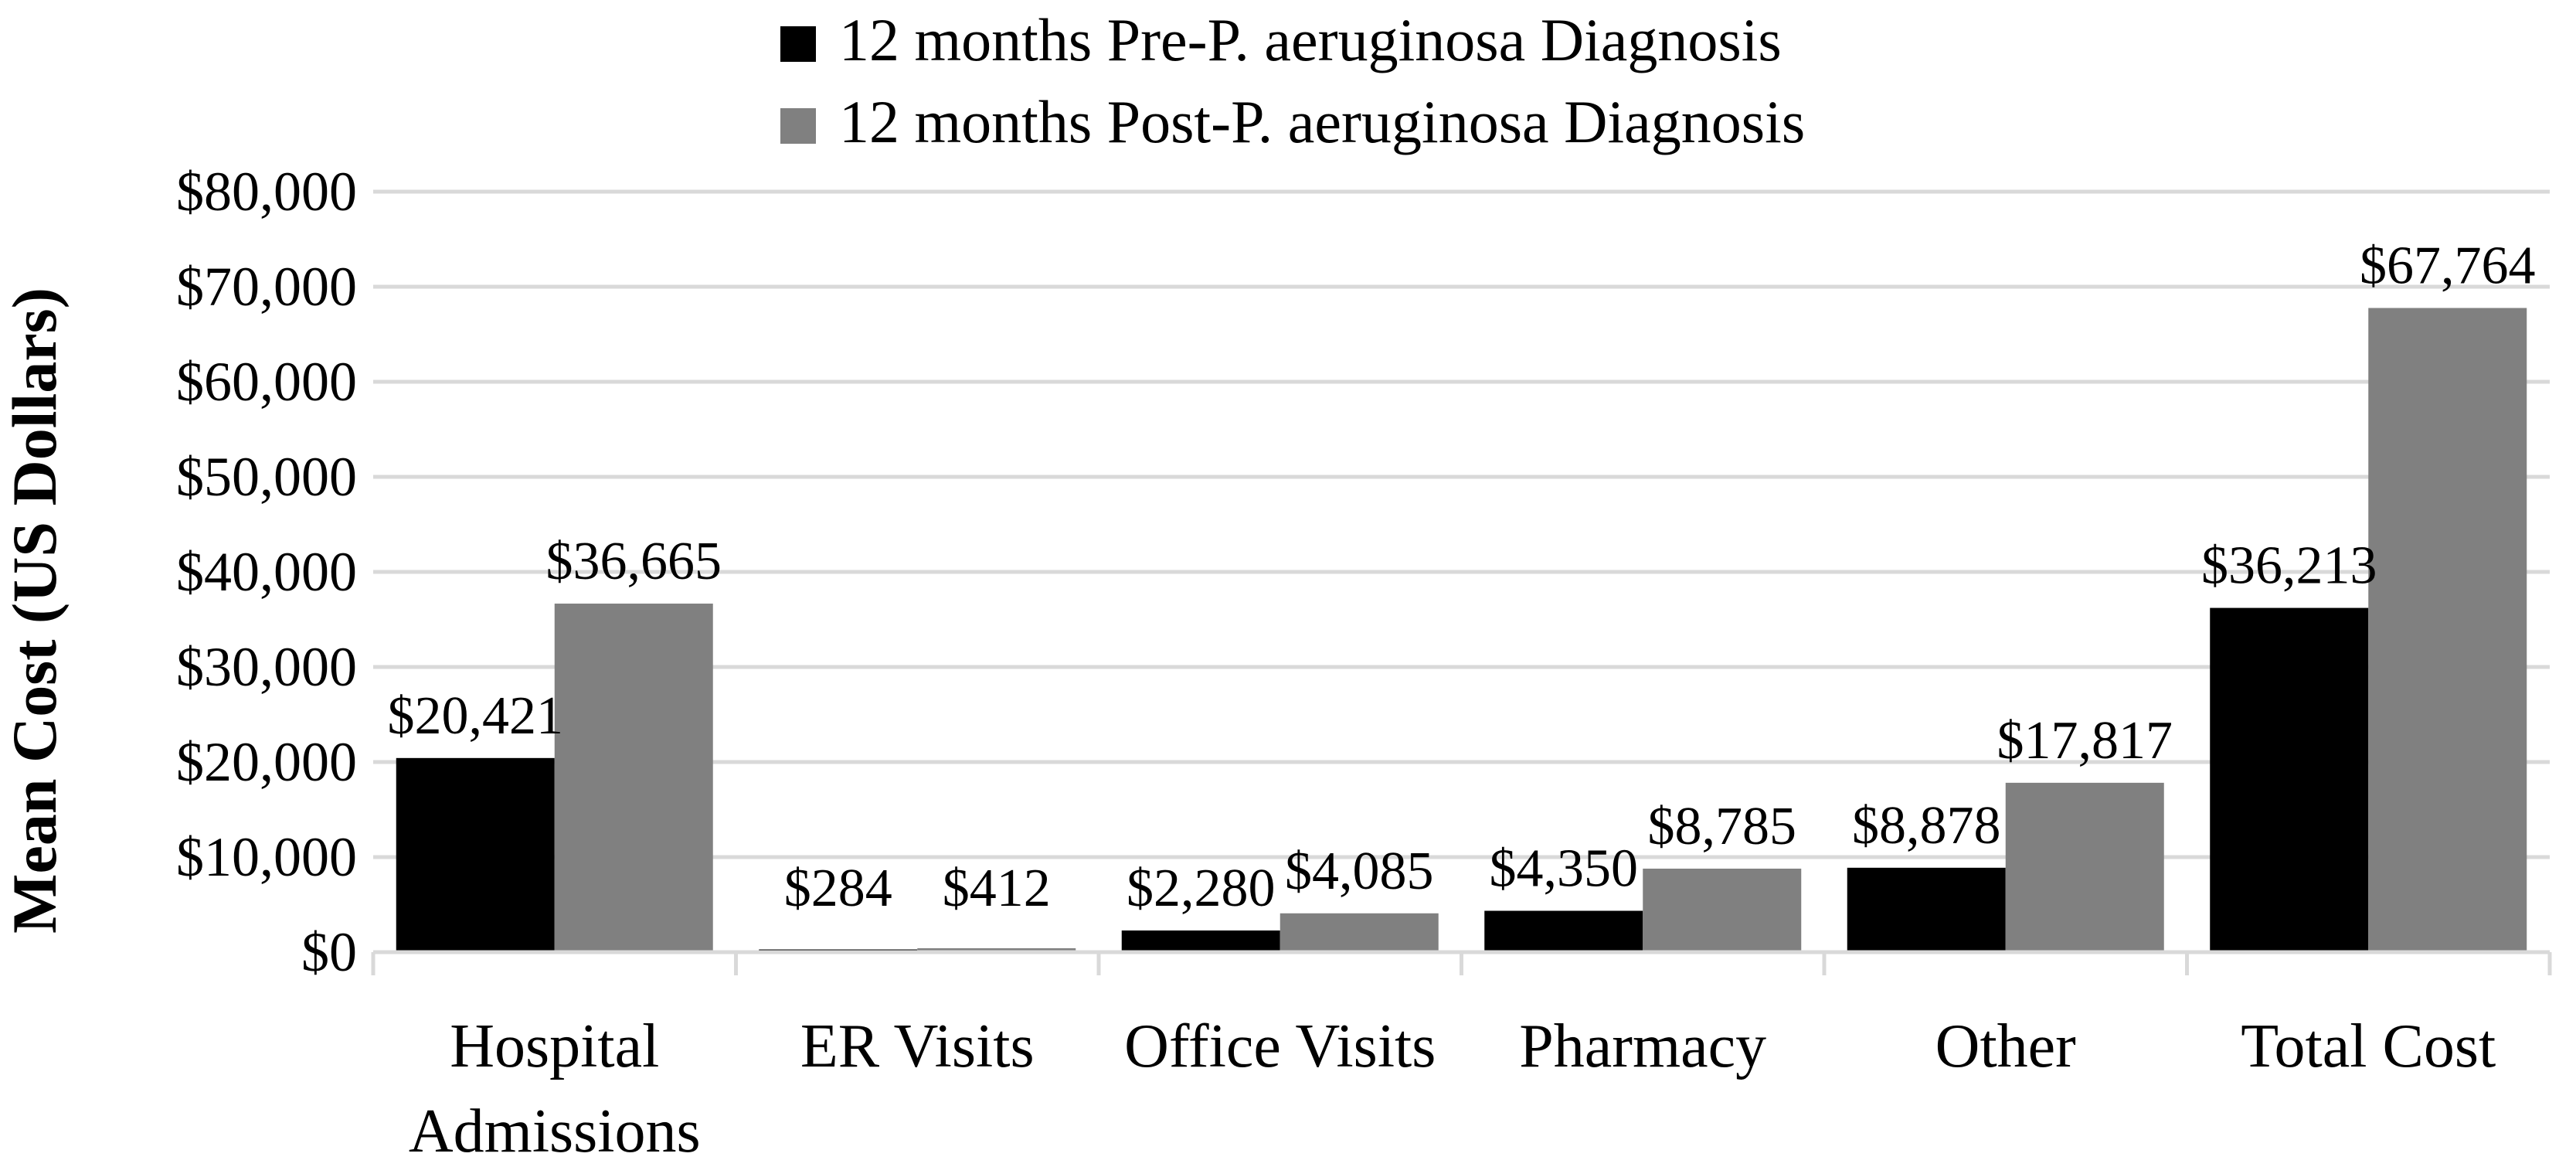  What do you see at coordinates (2448, 266) in the screenshot?
I see `data-label: $67,764` at bounding box center [2448, 266].